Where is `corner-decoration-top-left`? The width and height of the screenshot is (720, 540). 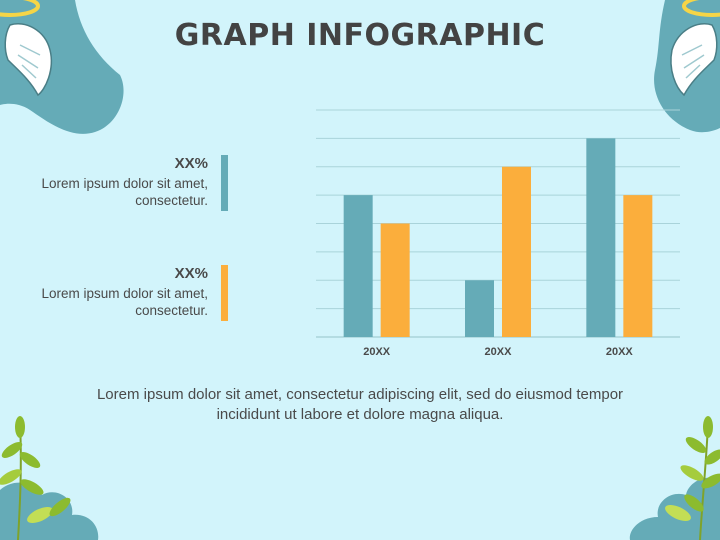
corner-decoration-top-left is located at coordinates (62, 67).